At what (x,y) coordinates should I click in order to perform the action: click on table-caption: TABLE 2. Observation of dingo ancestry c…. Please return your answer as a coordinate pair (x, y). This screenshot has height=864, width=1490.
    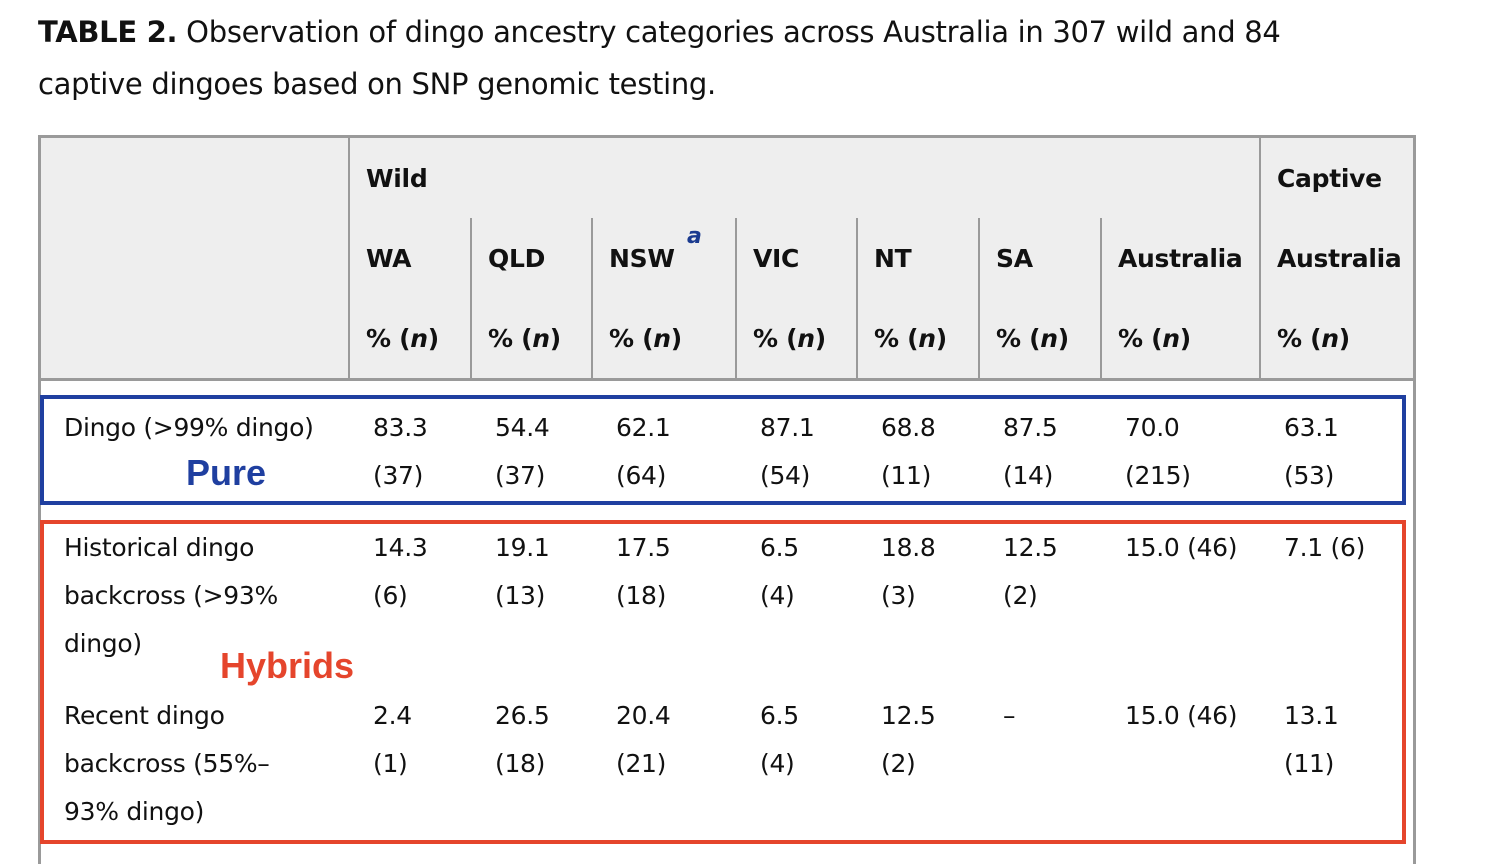
    Looking at the image, I should click on (688, 58).